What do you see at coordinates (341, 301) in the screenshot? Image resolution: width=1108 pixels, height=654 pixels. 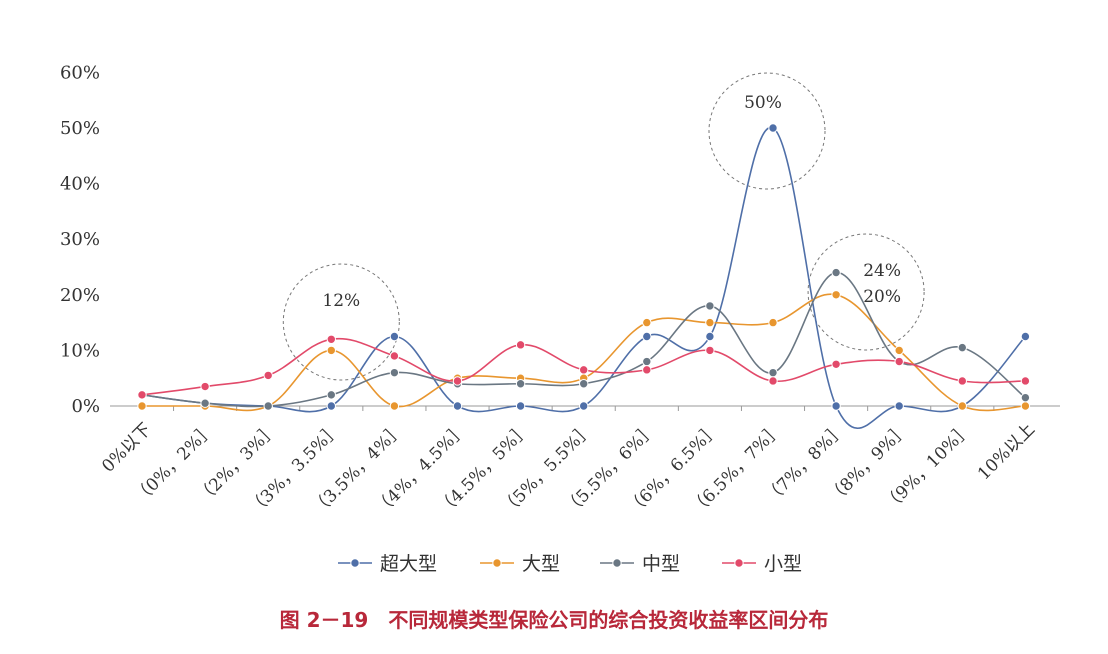 I see `annotation-label: 12%` at bounding box center [341, 301].